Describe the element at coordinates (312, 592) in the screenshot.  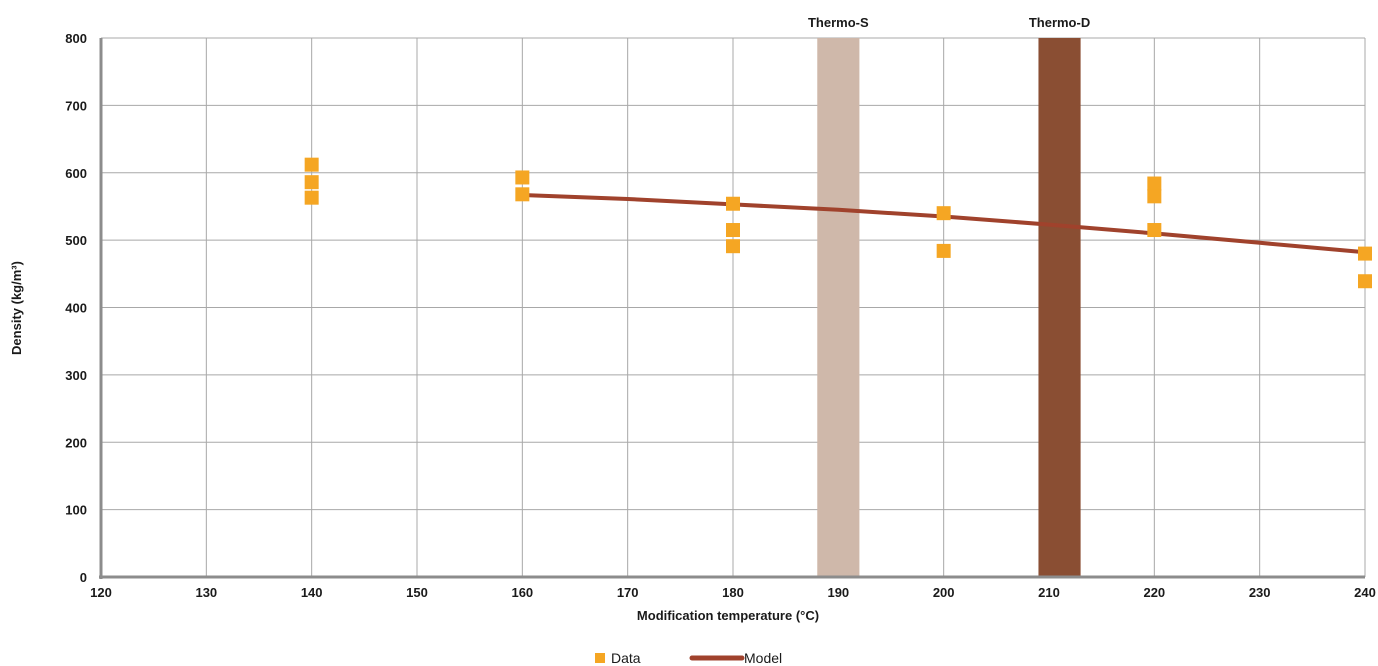
I see `x-tick-label: 140` at that location.